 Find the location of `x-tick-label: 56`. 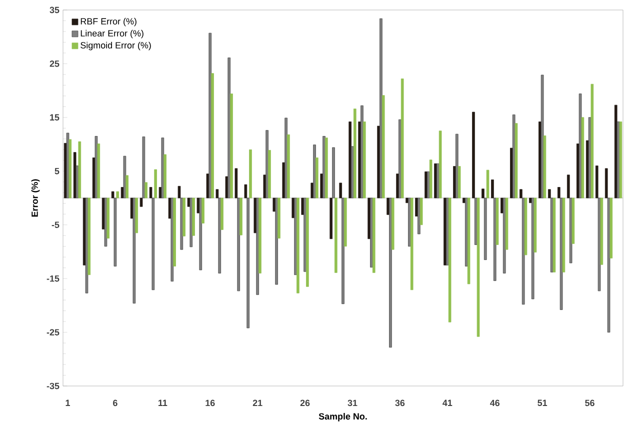

x-tick-label: 56 is located at coordinates (589, 403).